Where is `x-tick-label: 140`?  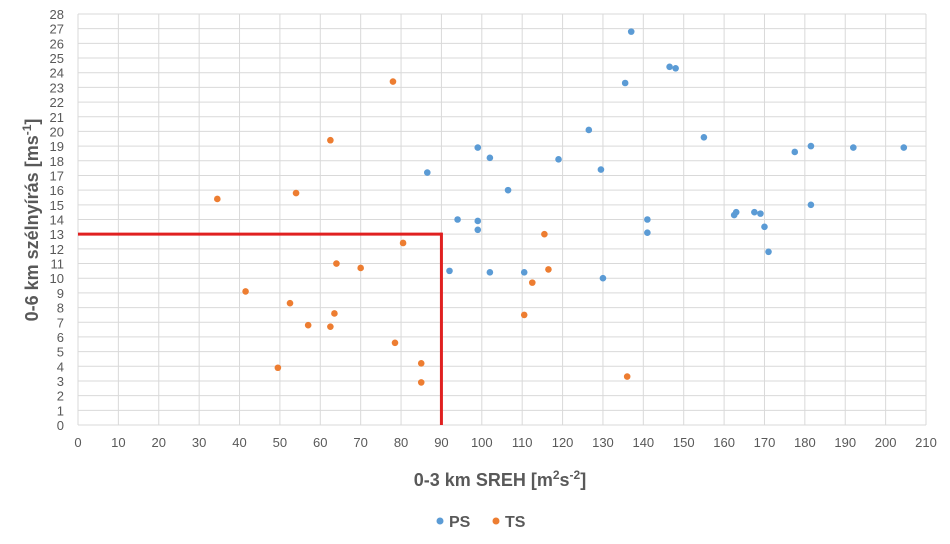
x-tick-label: 140 is located at coordinates (643, 442).